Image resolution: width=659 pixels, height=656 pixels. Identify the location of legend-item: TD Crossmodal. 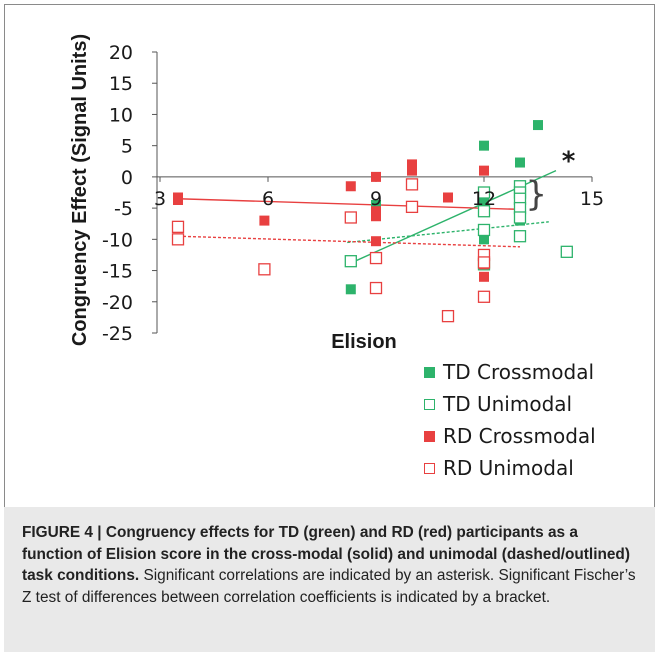
(534, 372).